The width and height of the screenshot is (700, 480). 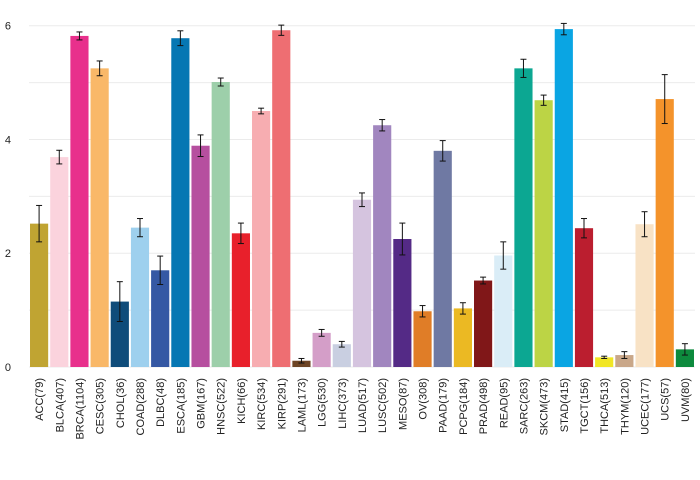 I want to click on bar-esca, so click(x=180, y=202).